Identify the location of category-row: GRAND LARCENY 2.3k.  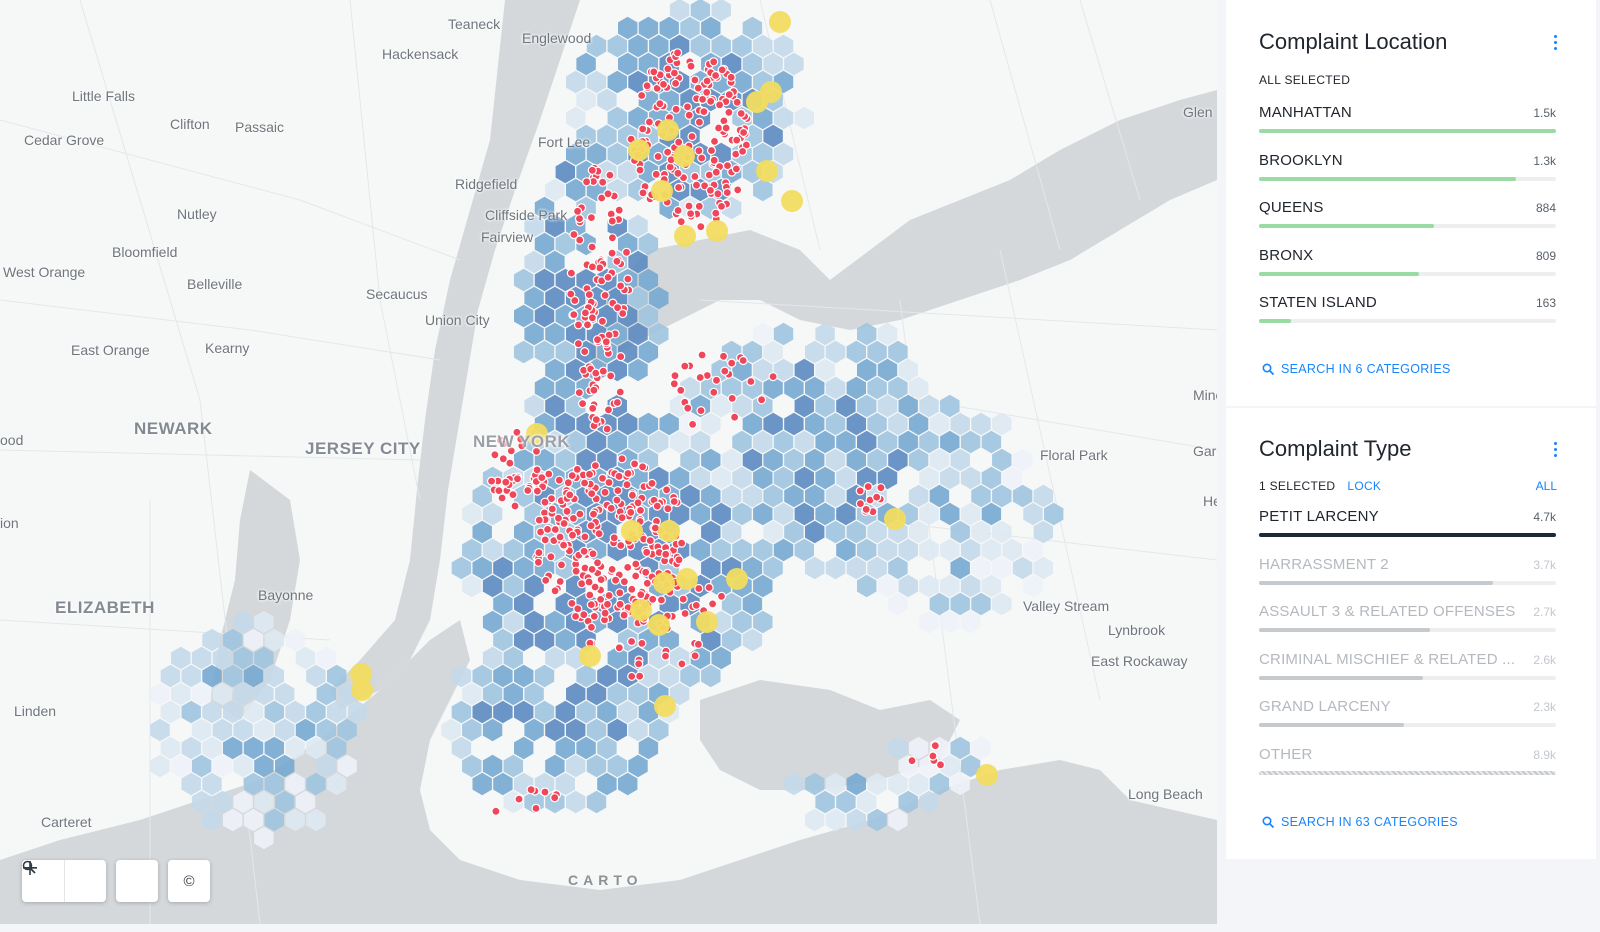
(1407, 718).